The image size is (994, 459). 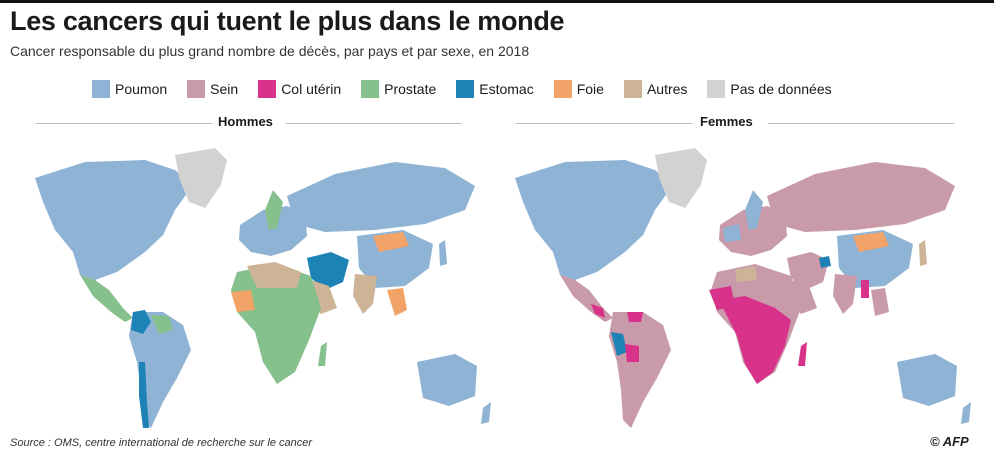 I want to click on legend-item-autres: Autres, so click(x=655, y=89).